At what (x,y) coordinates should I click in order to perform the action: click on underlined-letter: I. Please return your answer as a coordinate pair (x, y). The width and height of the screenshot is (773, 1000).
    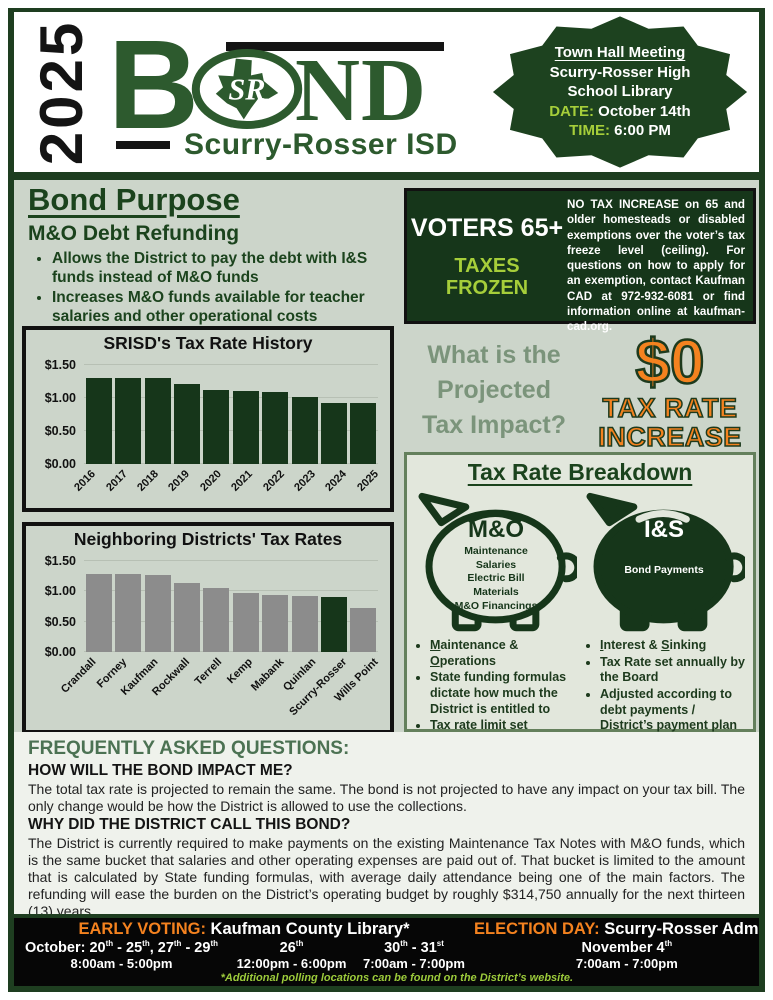
    Looking at the image, I should click on (602, 645).